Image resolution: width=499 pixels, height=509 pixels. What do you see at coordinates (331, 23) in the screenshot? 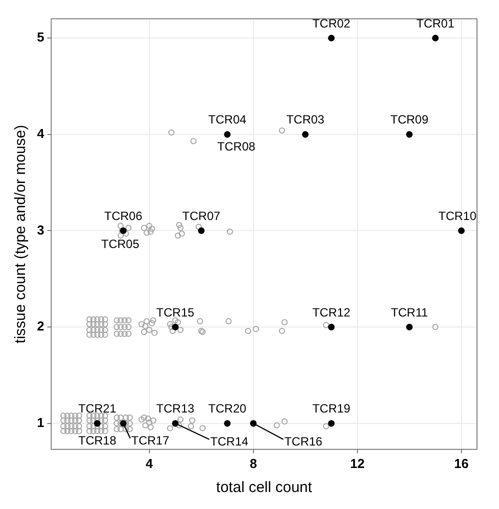
I see `annotation: TCR02` at bounding box center [331, 23].